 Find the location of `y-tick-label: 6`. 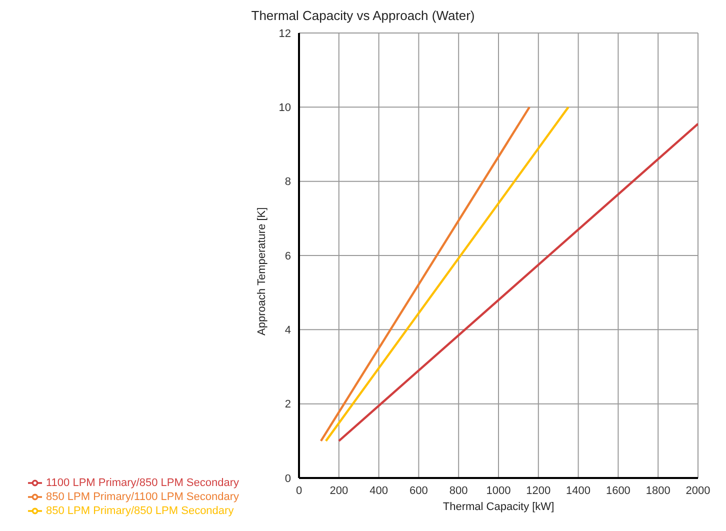

y-tick-label: 6 is located at coordinates (287, 256).